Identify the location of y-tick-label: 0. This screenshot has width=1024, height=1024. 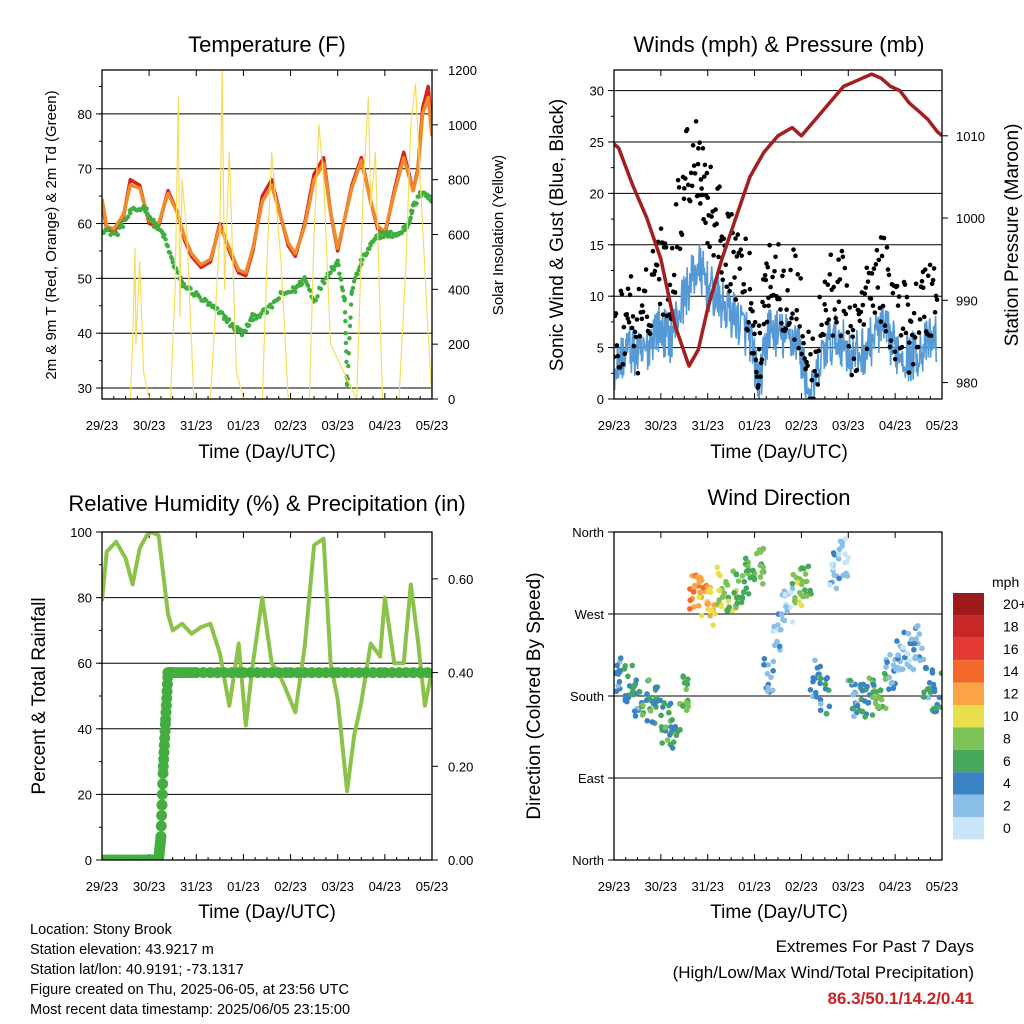
(600, 399).